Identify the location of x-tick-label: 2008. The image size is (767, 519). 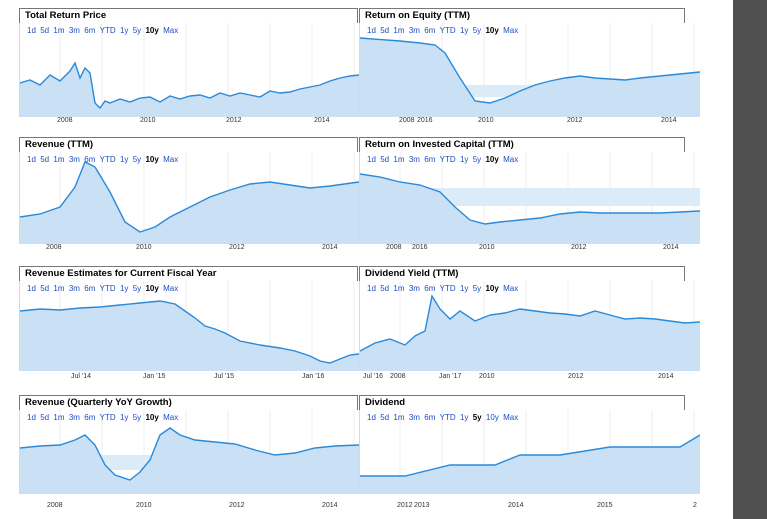
(394, 247).